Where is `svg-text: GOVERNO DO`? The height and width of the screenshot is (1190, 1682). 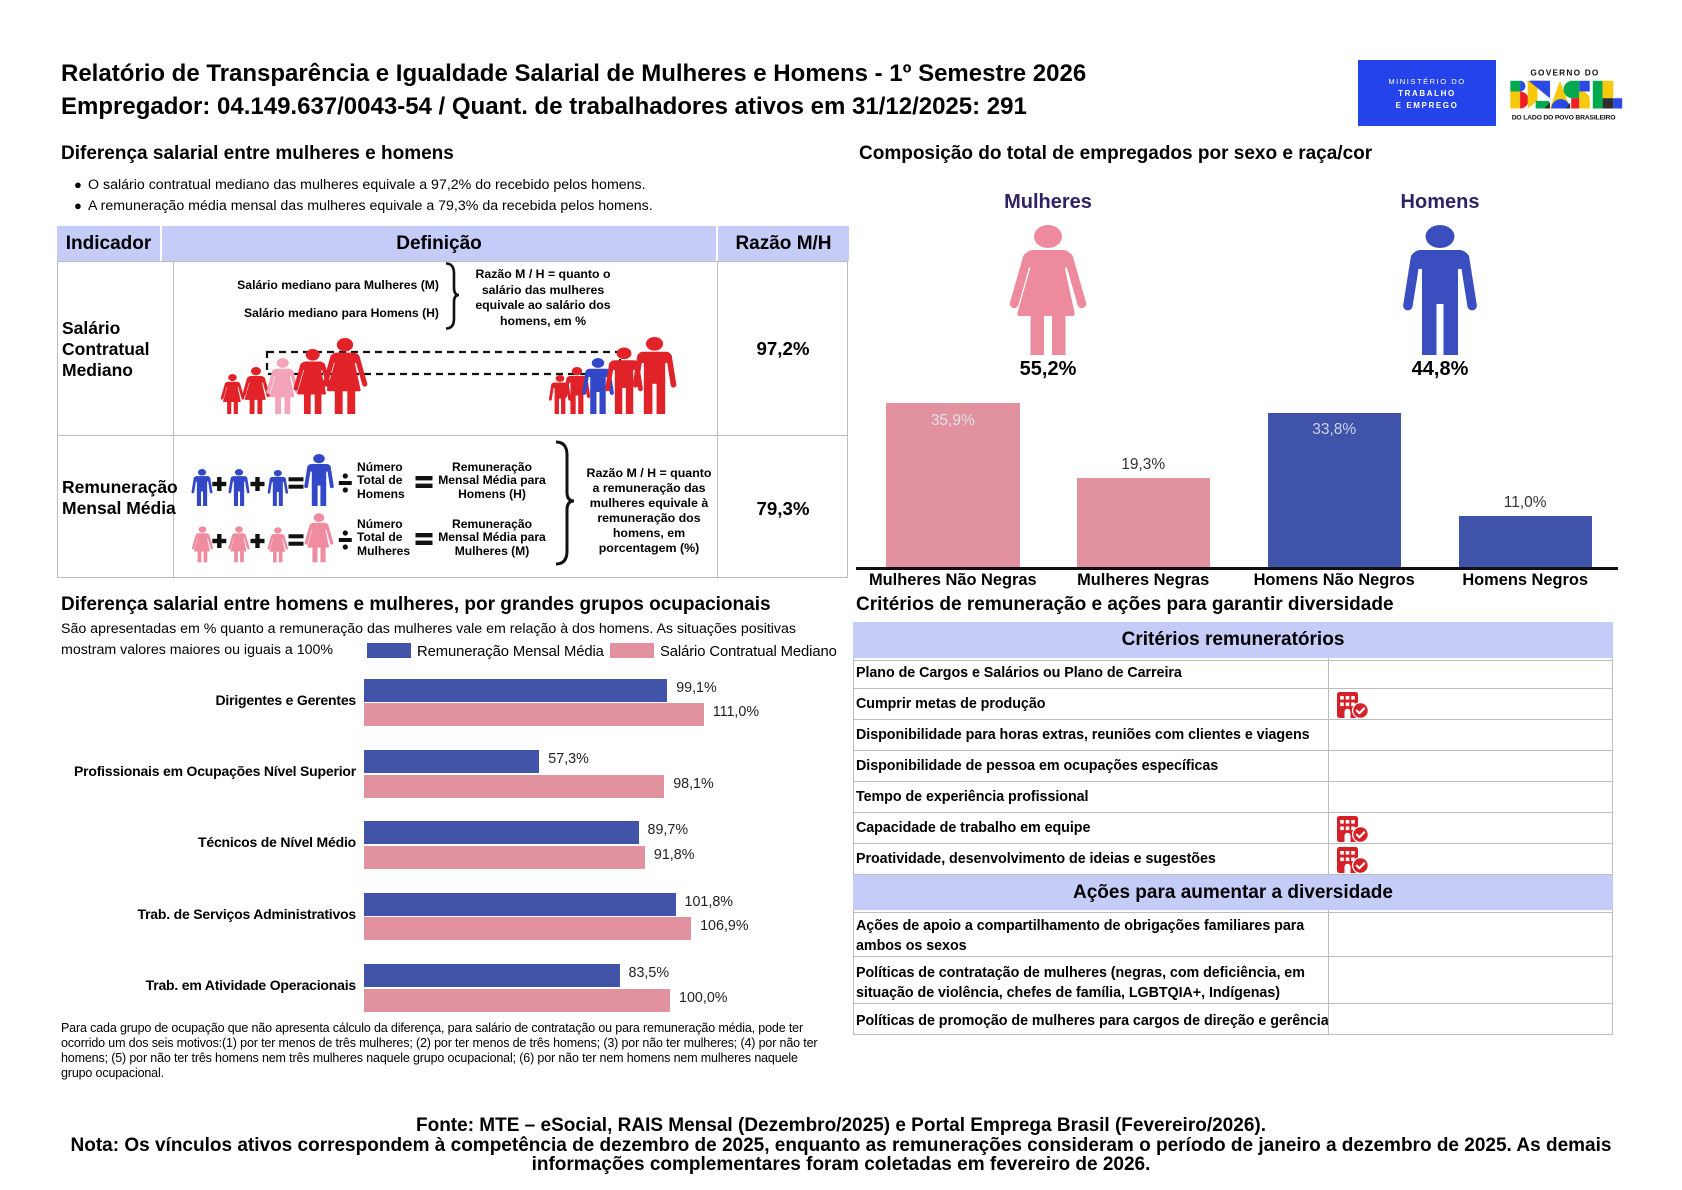 svg-text: GOVERNO DO is located at coordinates (1564, 73).